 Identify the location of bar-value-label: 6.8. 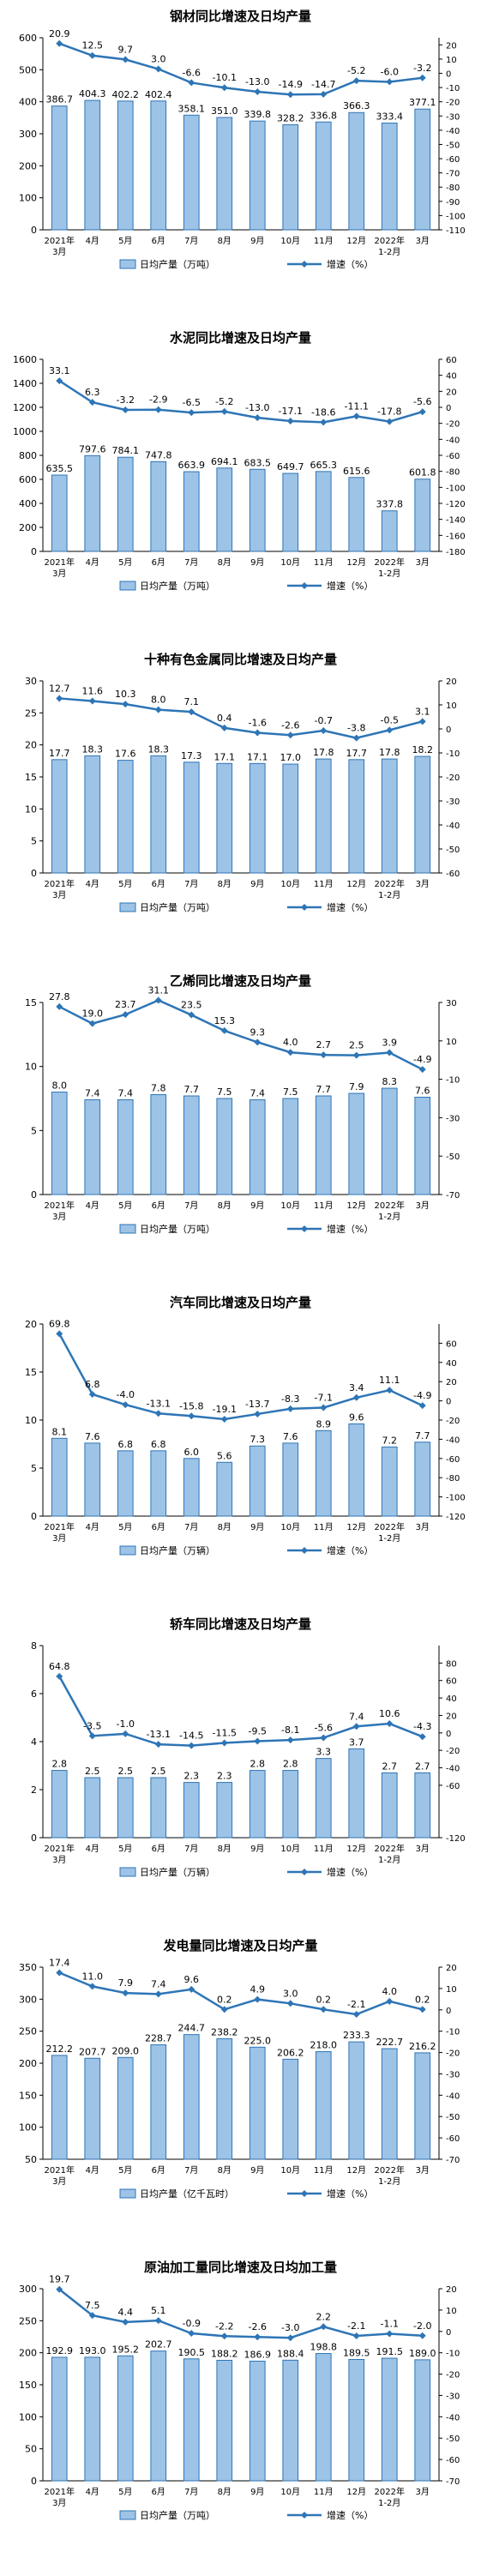
(158, 1444).